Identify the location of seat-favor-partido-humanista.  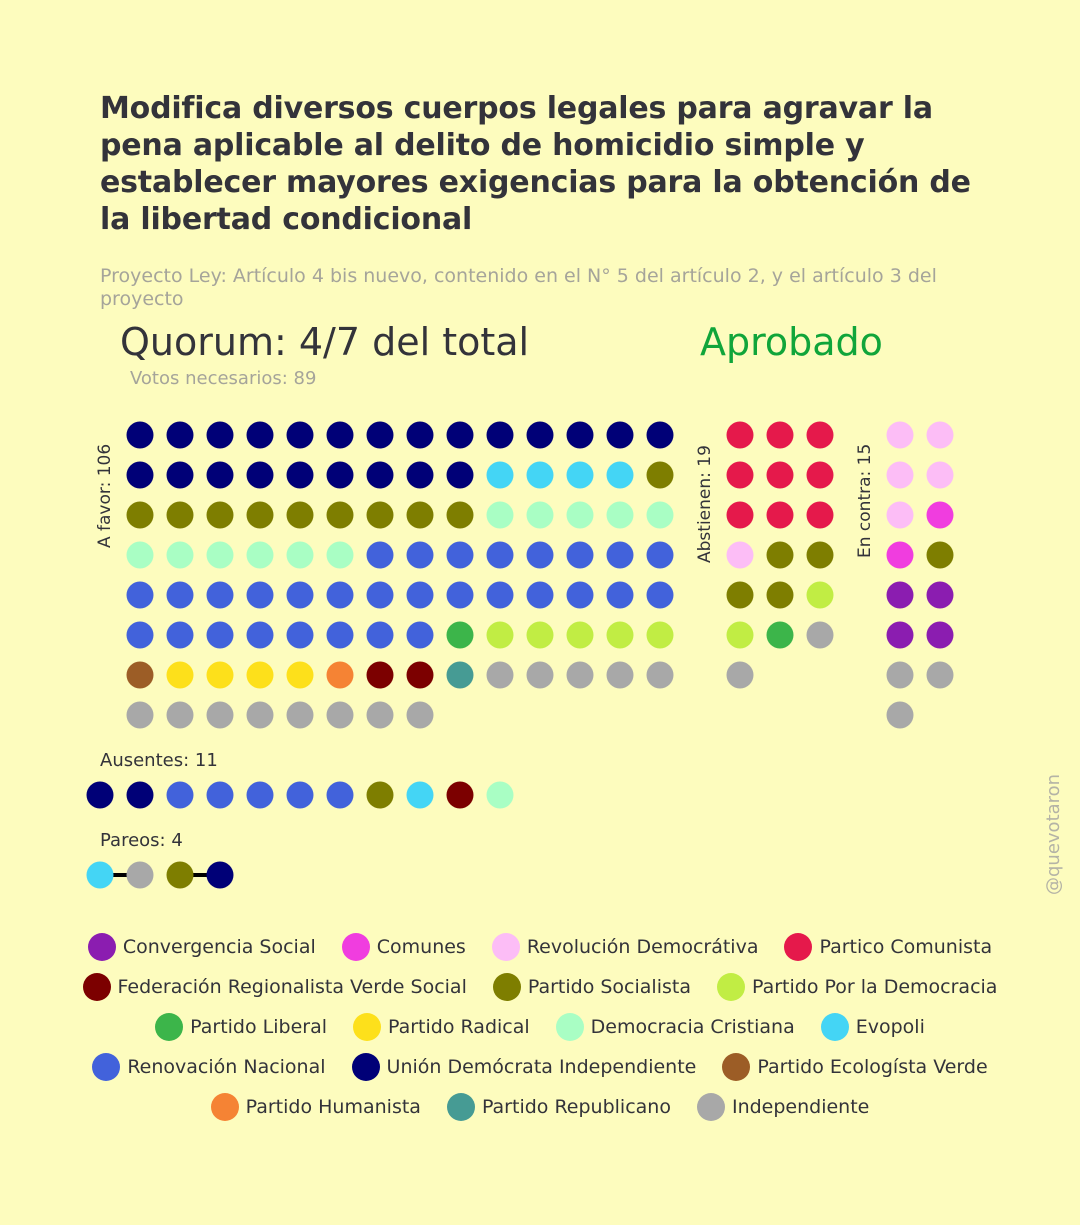
(340, 675).